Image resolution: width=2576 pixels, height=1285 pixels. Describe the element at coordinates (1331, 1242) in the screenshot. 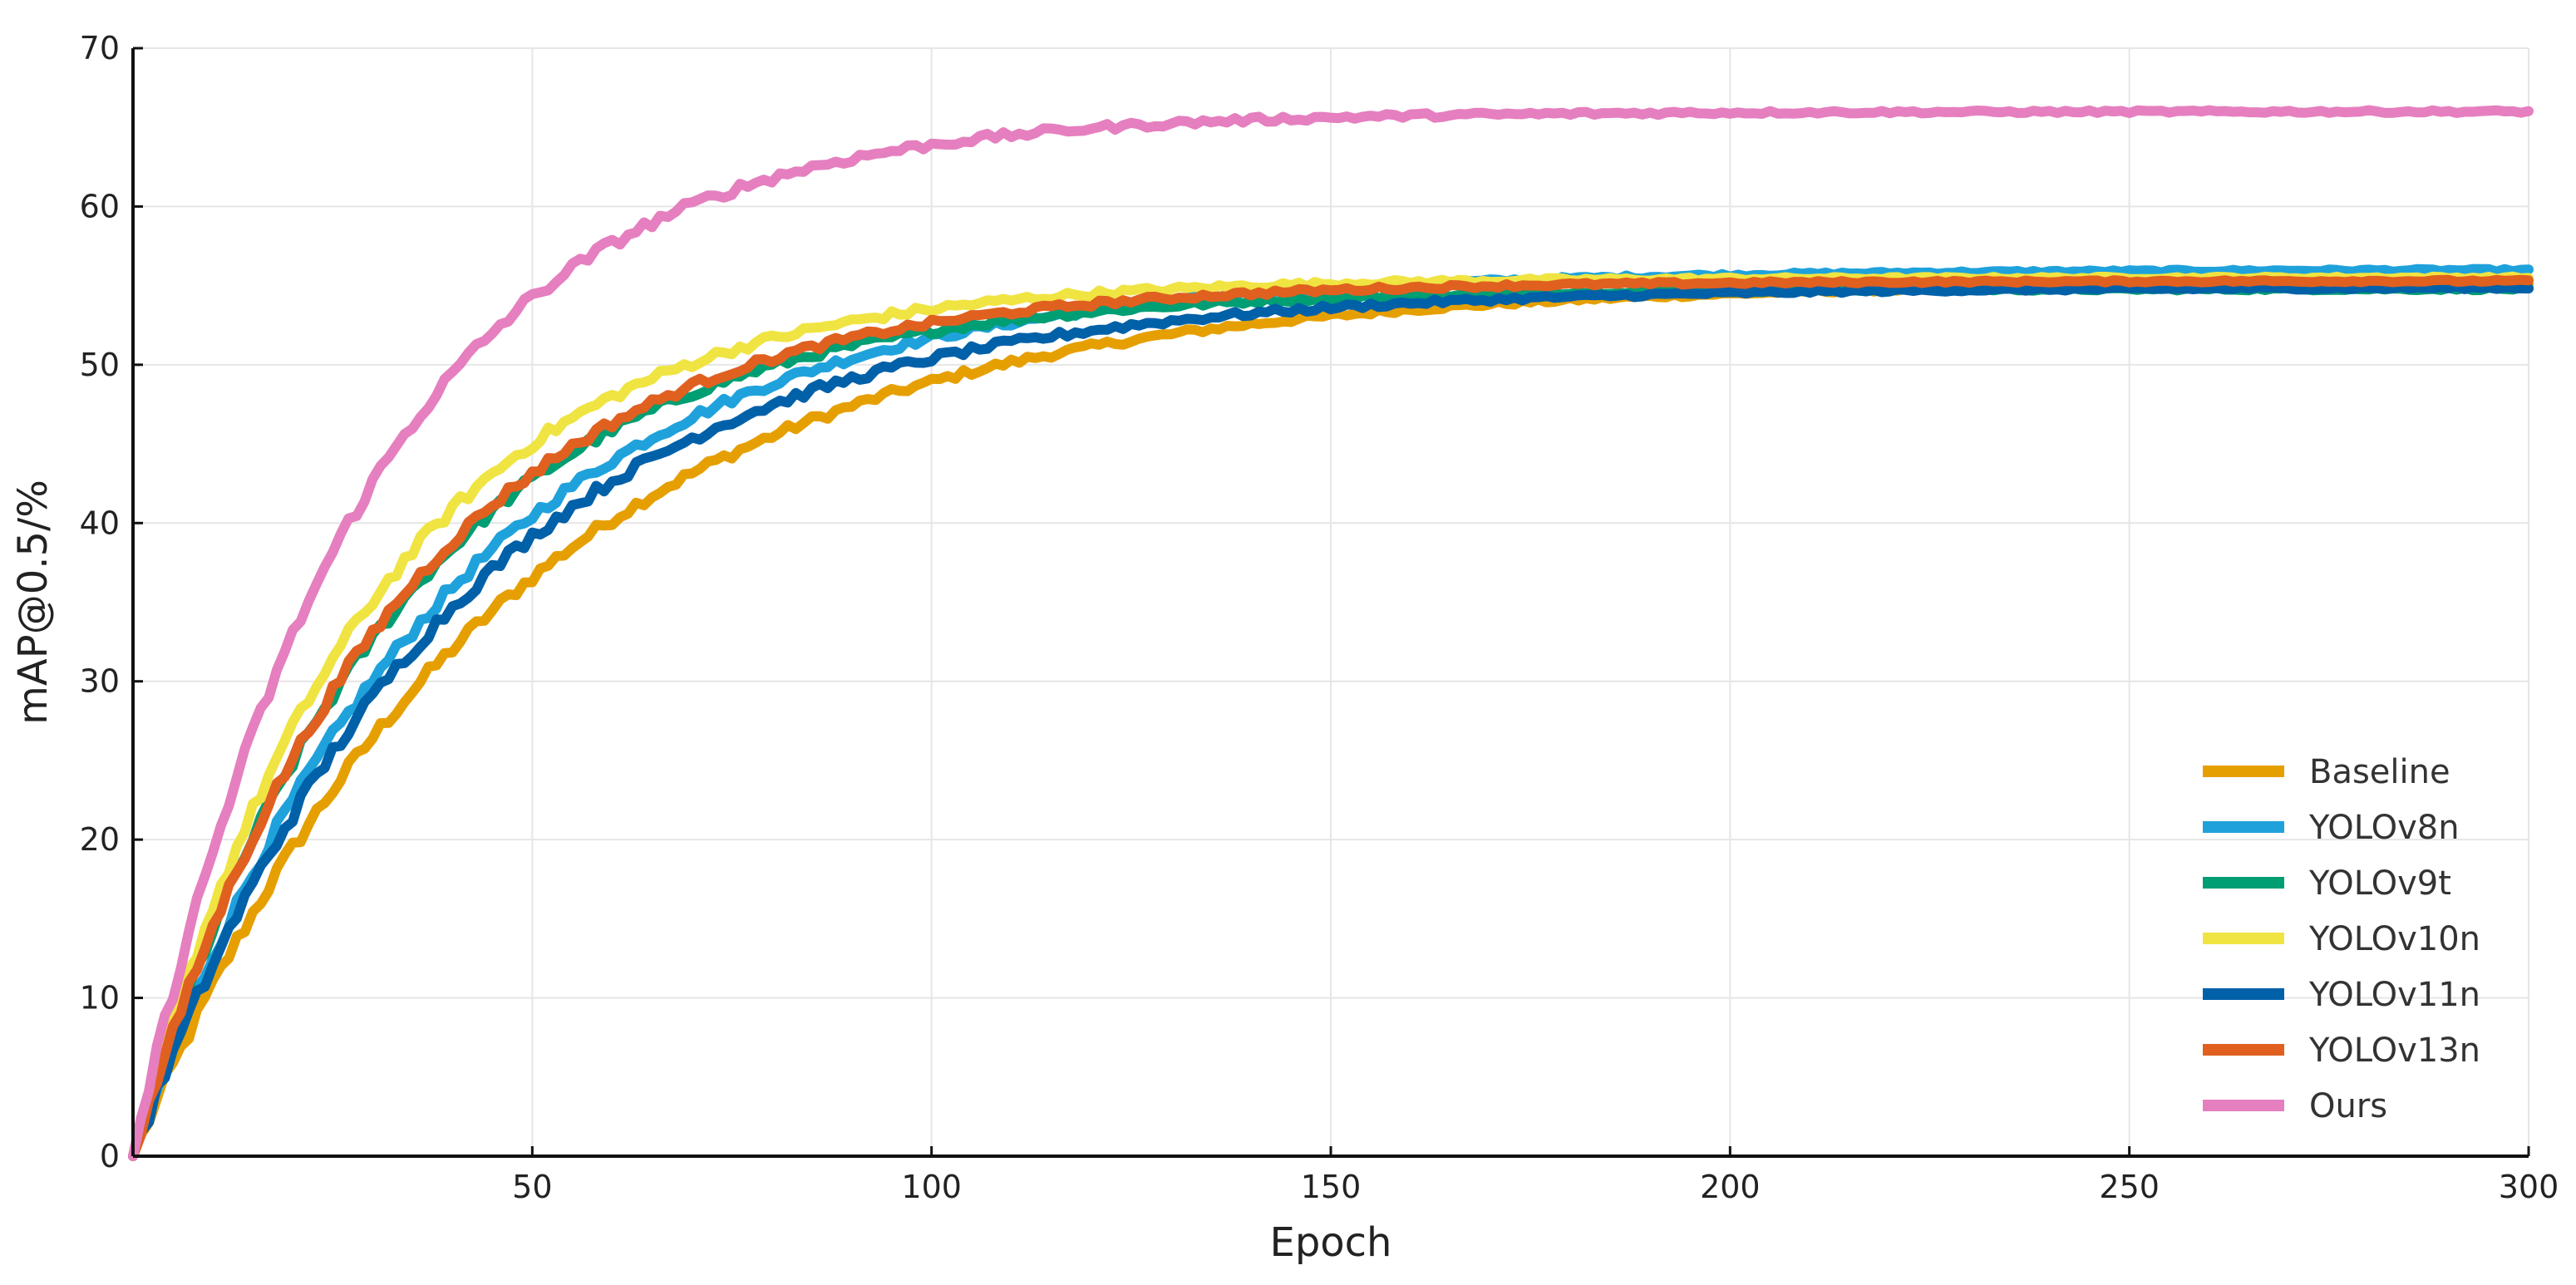

I see `x-axis-title: Epoch` at that location.